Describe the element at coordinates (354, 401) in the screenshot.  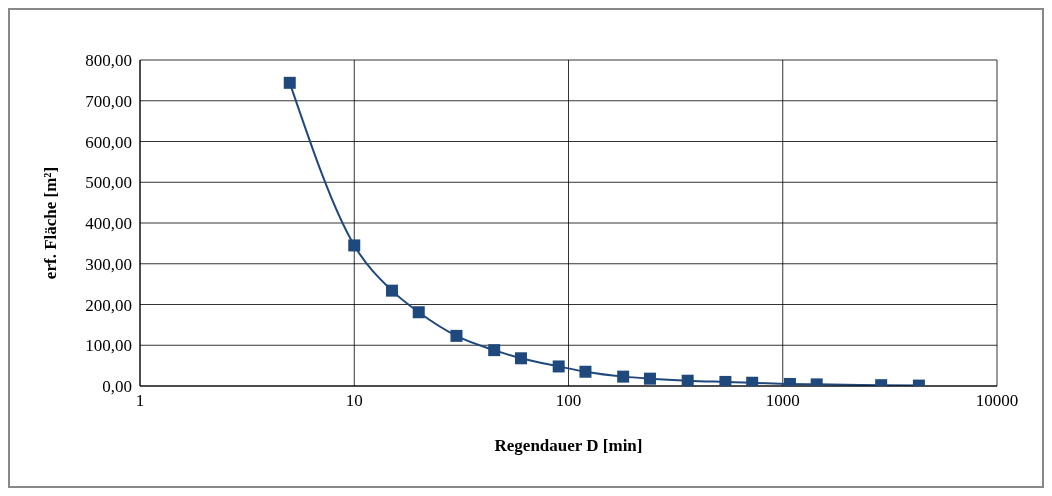
I see `x-tick-label: 10` at that location.